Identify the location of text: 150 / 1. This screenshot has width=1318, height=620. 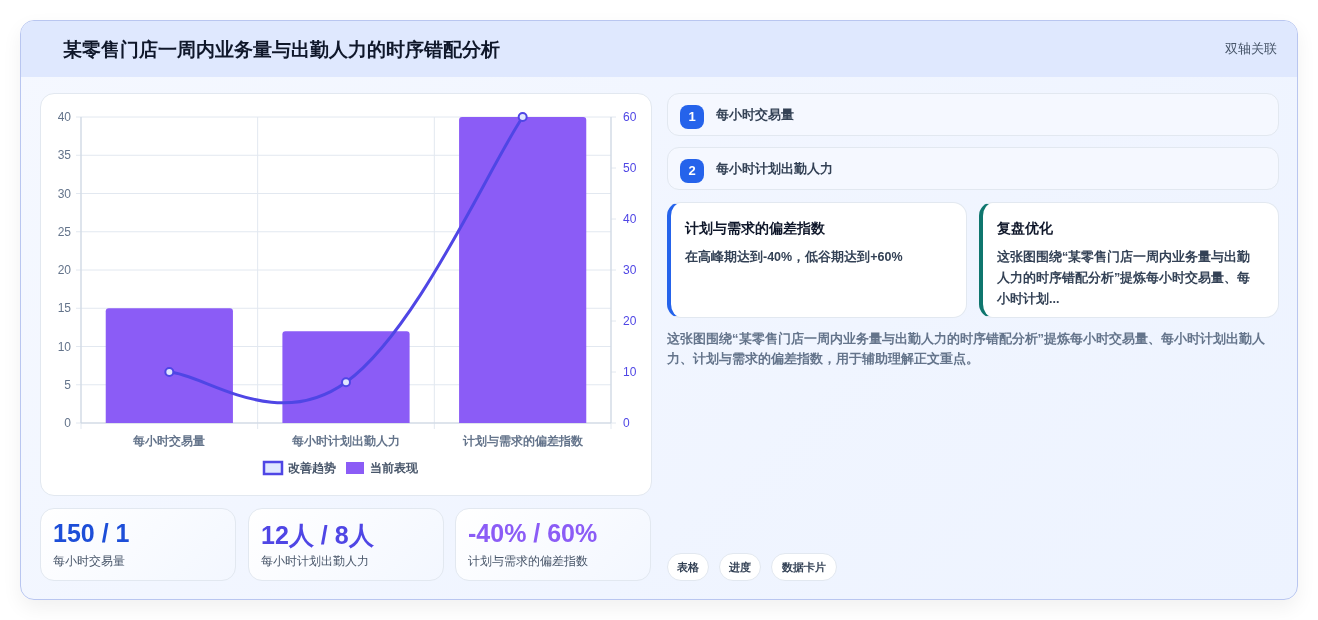
(91, 533).